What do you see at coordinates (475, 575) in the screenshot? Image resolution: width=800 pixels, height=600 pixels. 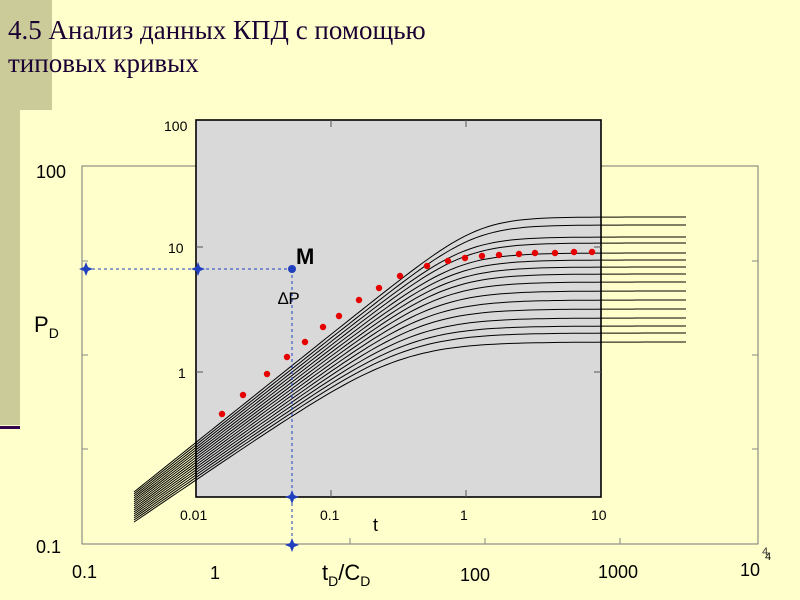 I see `x-tick-100: 100` at bounding box center [475, 575].